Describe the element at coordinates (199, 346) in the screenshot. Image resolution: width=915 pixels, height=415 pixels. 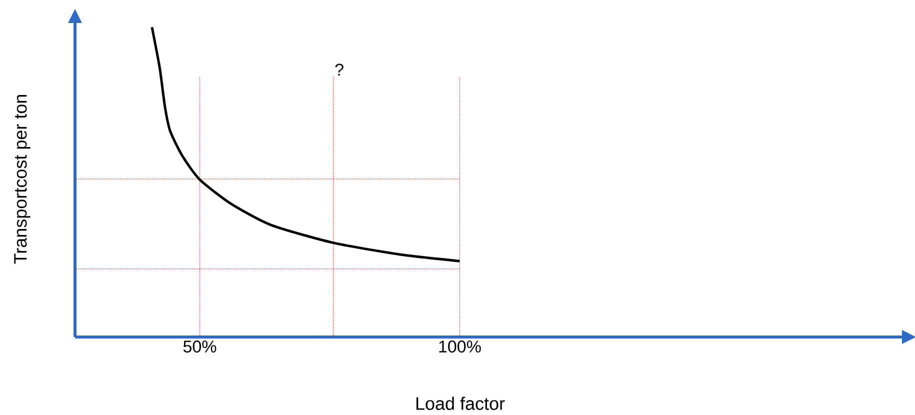
I see `x-tick-label: 50%` at that location.